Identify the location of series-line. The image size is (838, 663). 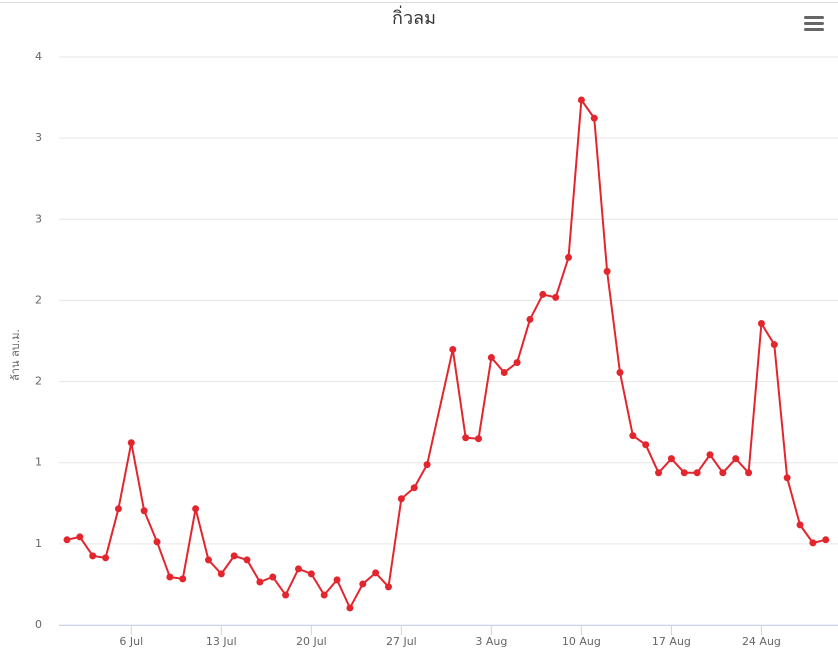
(247, 525).